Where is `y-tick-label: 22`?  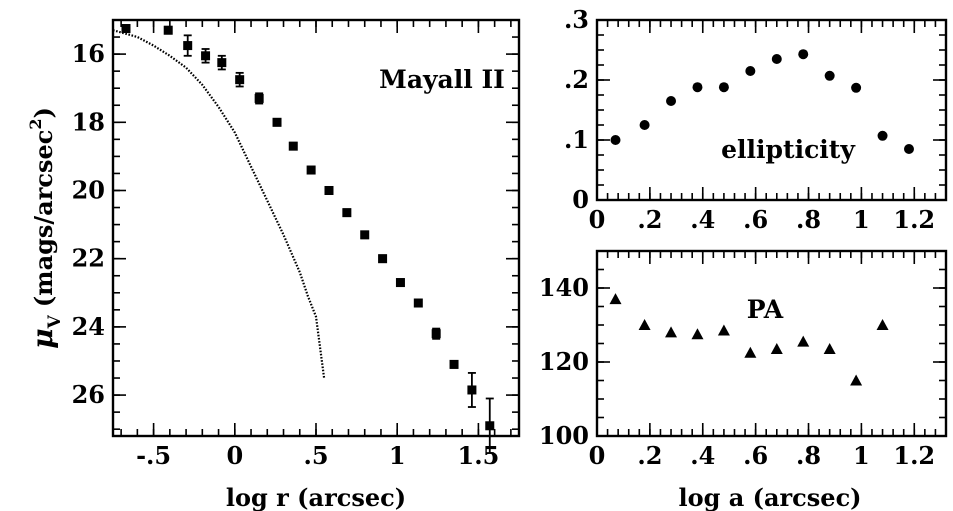 y-tick-label: 22 is located at coordinates (88, 258).